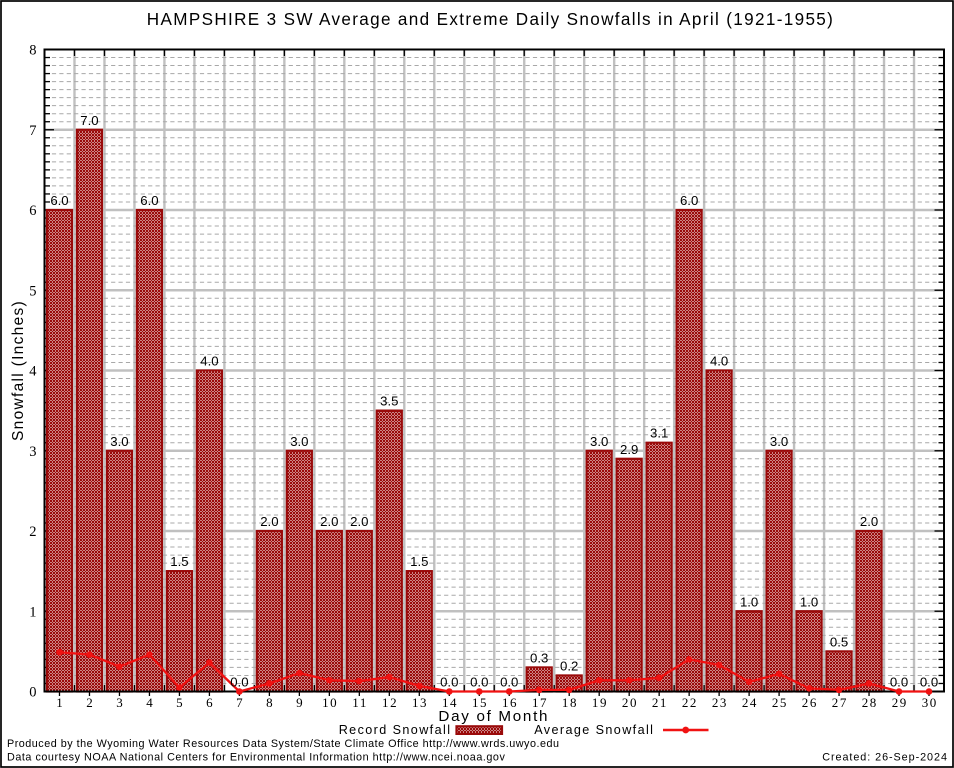 This screenshot has height=768, width=954. I want to click on svg-text: 26, so click(810, 702).